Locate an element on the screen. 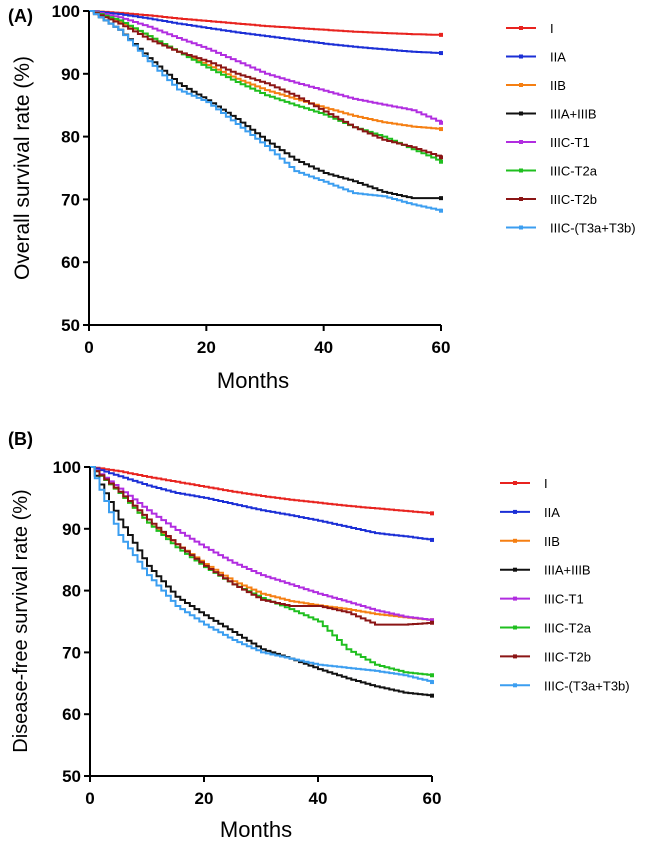 Image resolution: width=661 pixels, height=844 pixels. panel-a-curve-end-iib is located at coordinates (441, 129).